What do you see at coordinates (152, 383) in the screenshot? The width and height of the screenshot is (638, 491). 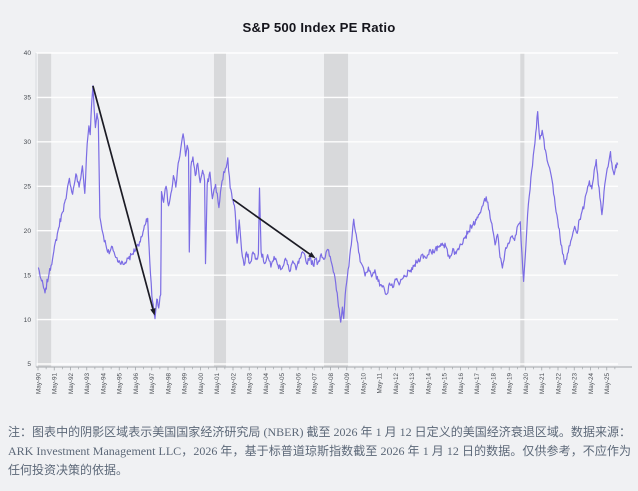 I see `svg-text: May-97` at bounding box center [152, 383].